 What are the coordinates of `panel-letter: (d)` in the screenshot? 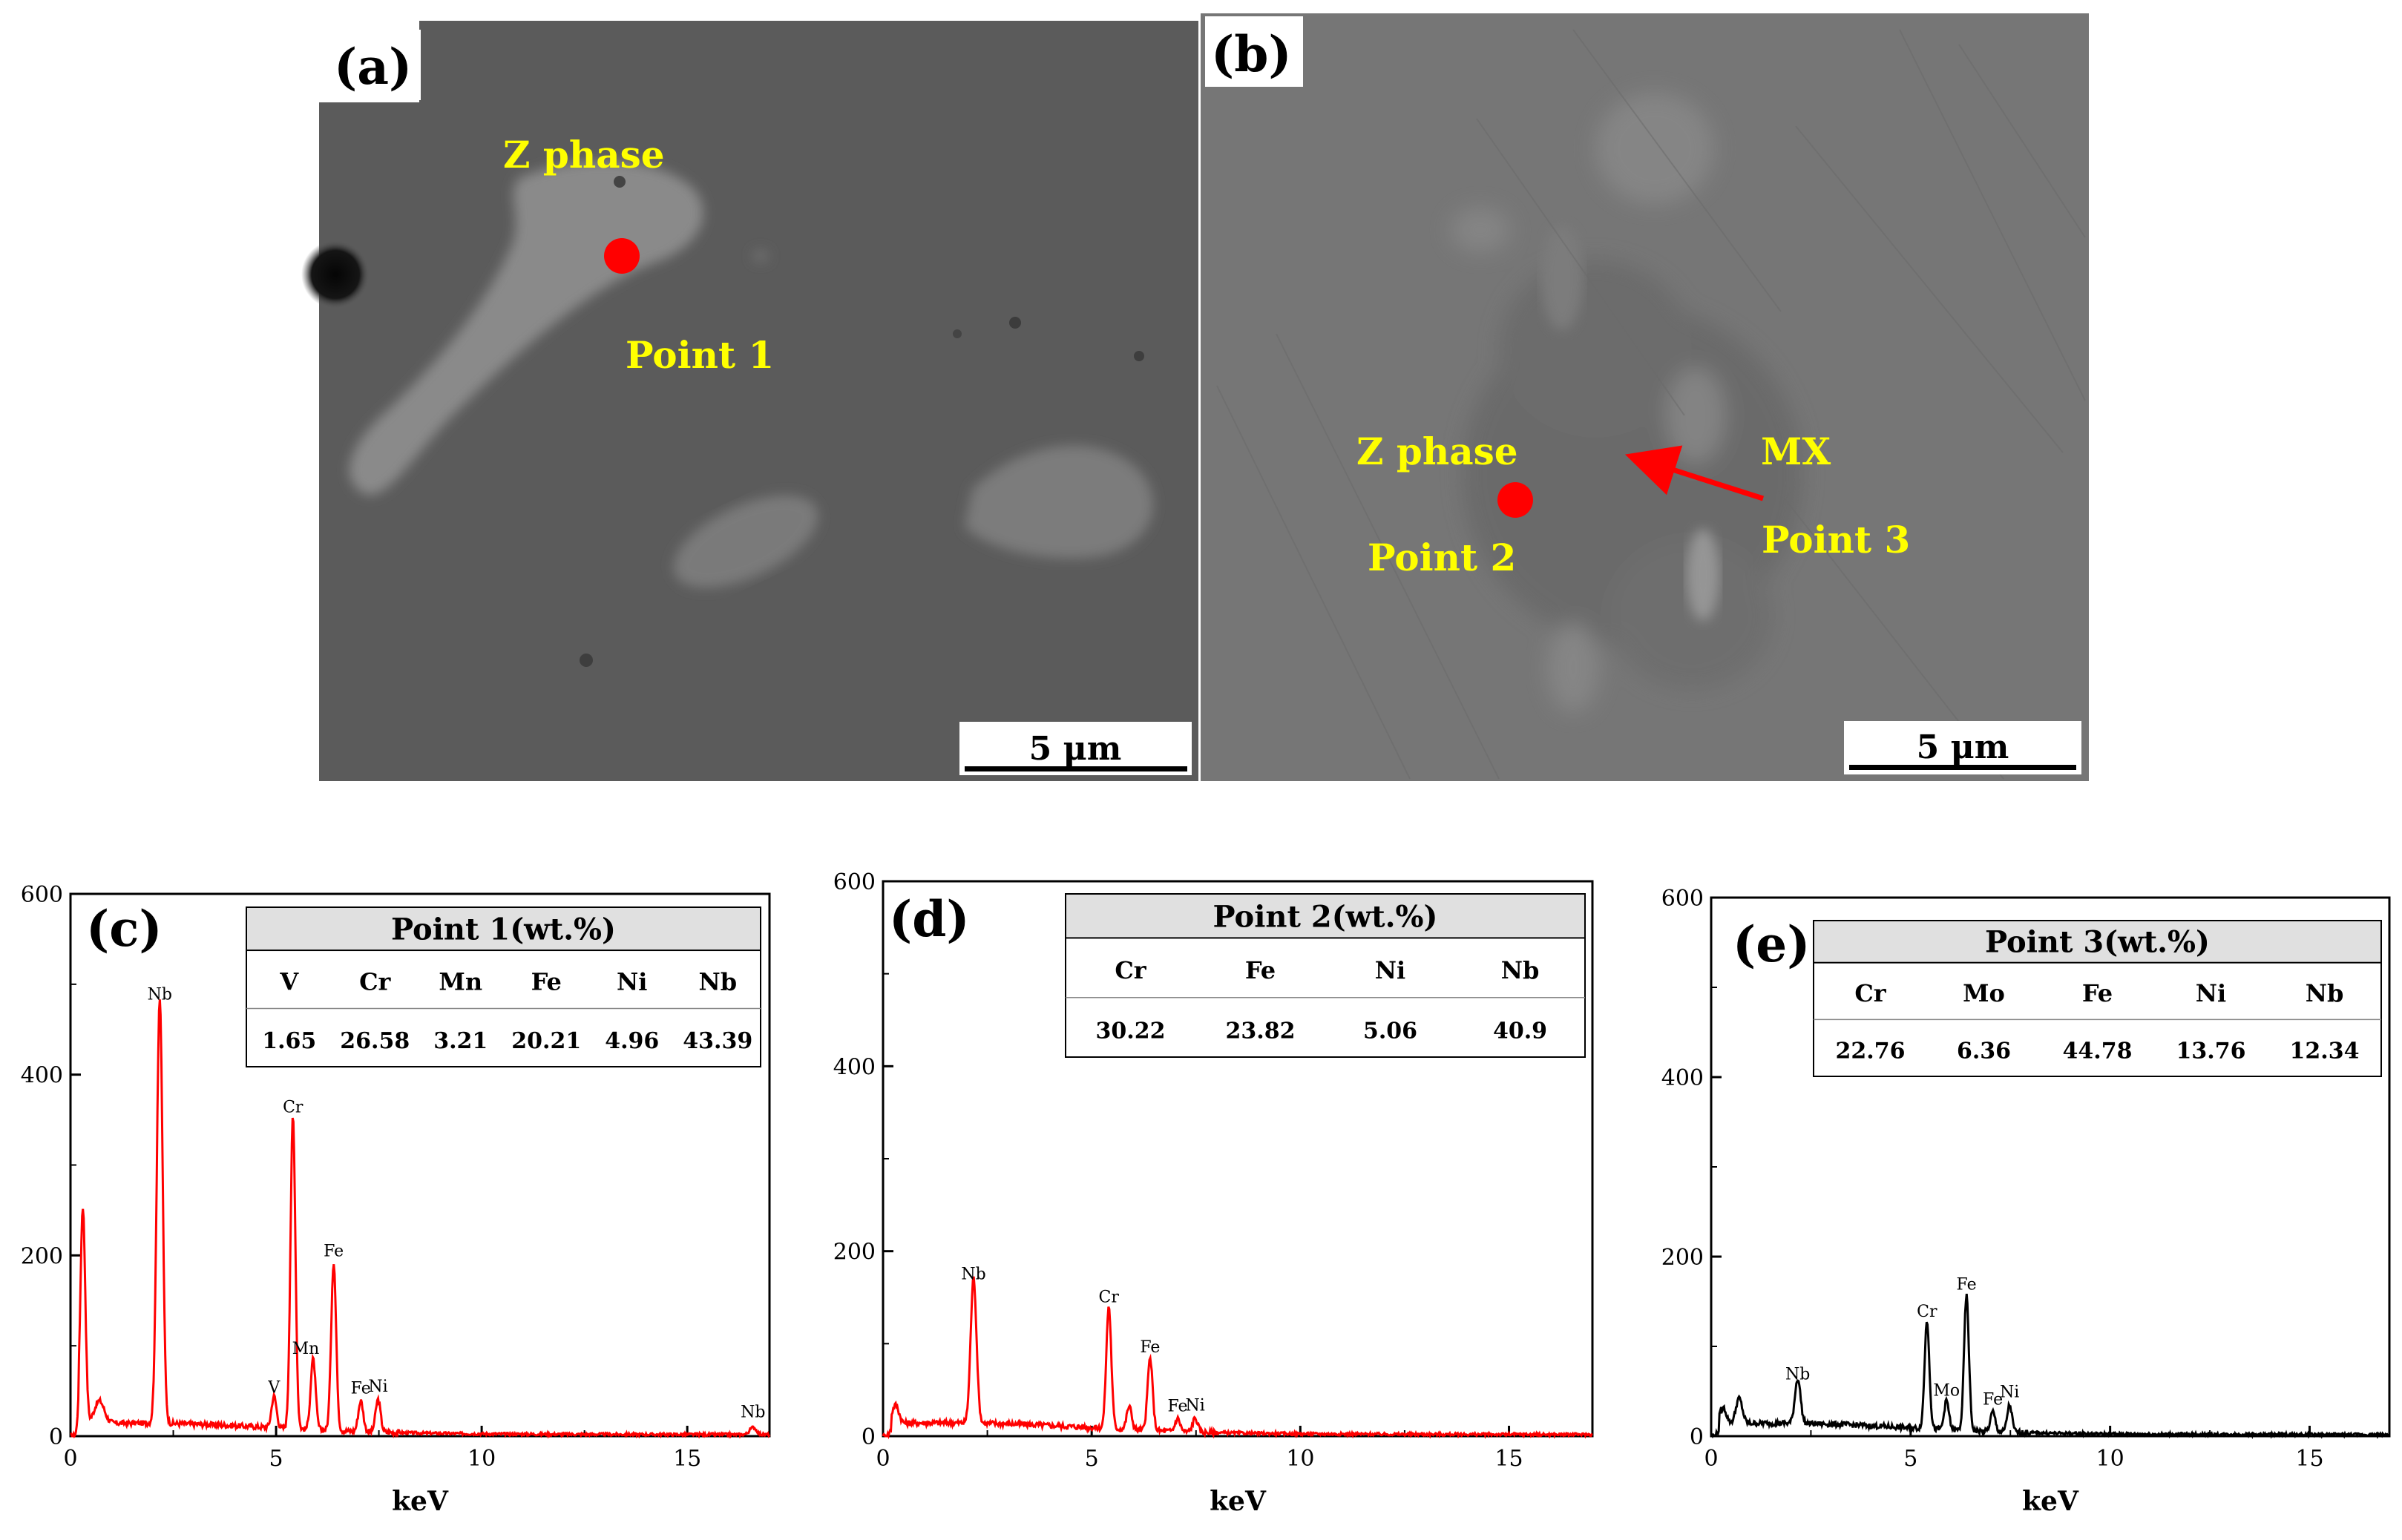 It's located at (929, 919).